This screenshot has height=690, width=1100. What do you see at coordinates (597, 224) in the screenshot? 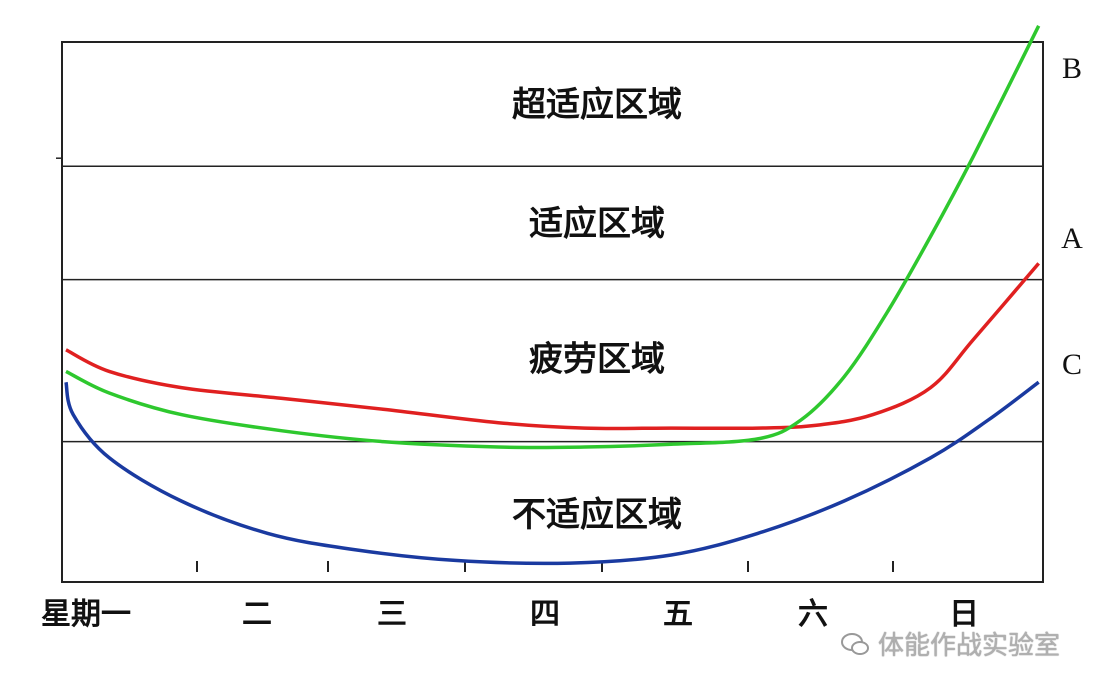
I see `zone-label-1: 适应区域` at bounding box center [597, 224].